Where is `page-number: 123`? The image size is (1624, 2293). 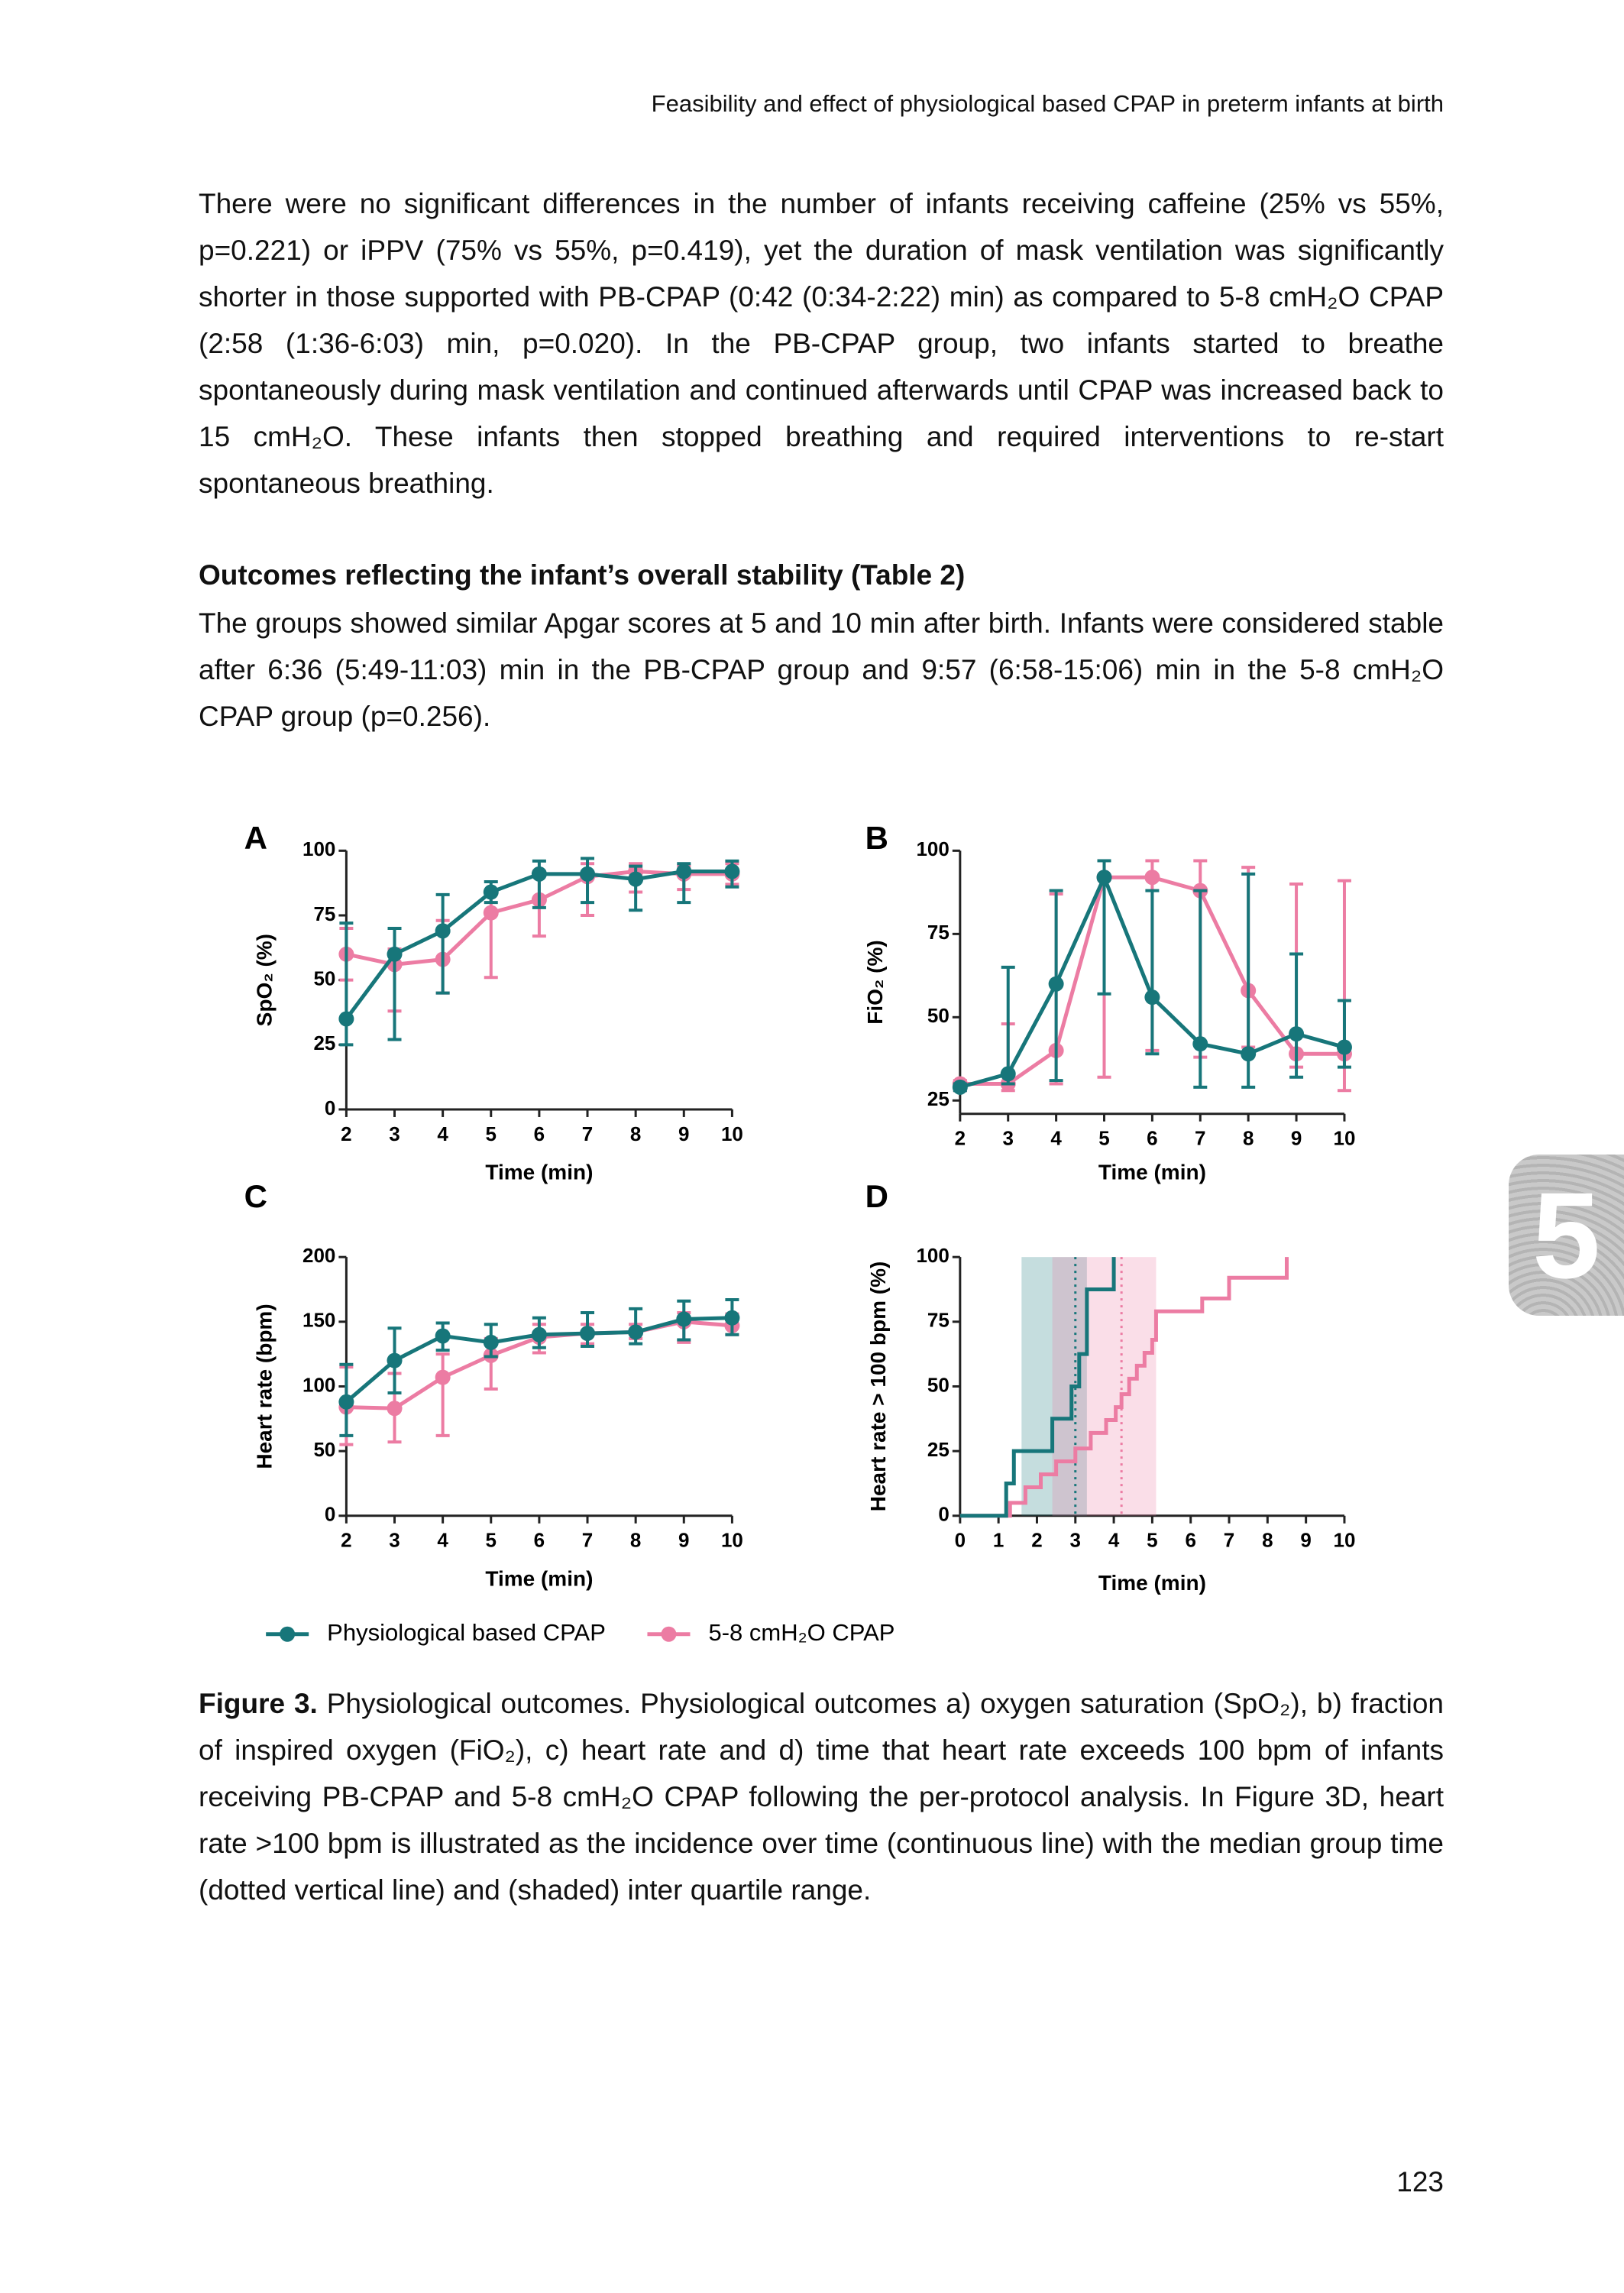 page-number: 123 is located at coordinates (1420, 2181).